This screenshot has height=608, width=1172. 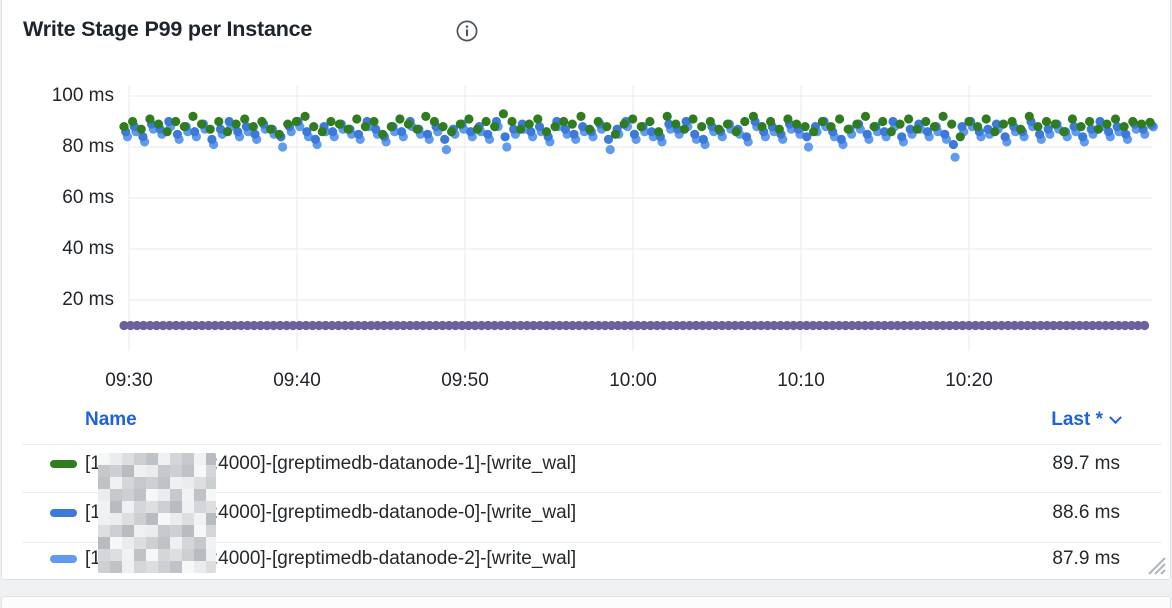 What do you see at coordinates (465, 380) in the screenshot?
I see `x-tick-label: 09:50` at bounding box center [465, 380].